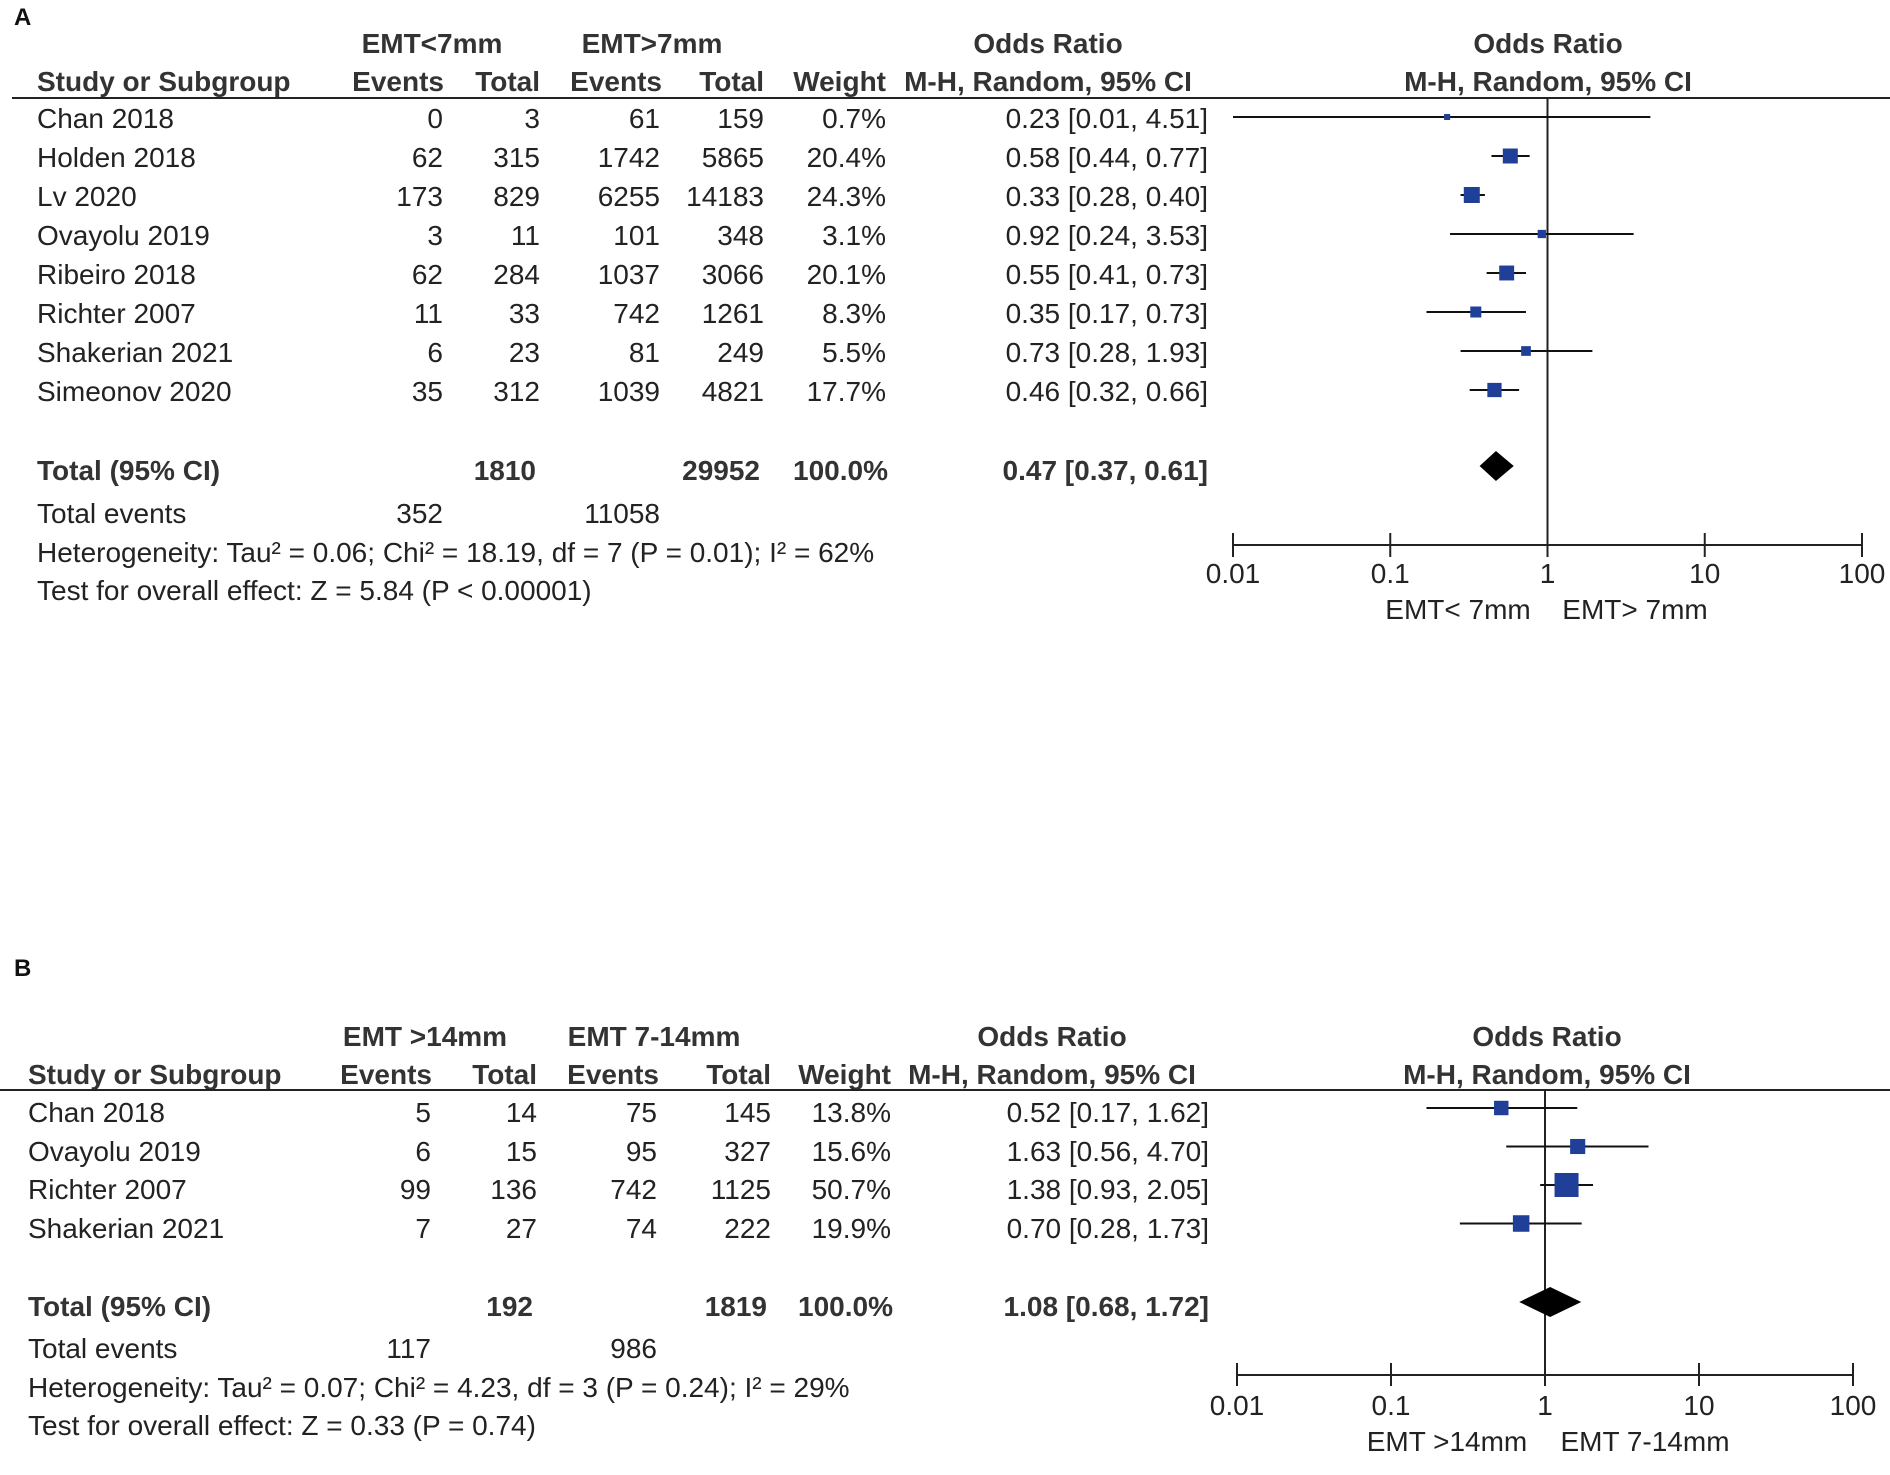 The width and height of the screenshot is (1890, 1475). I want to click on total2-cell: 348, so click(740, 235).